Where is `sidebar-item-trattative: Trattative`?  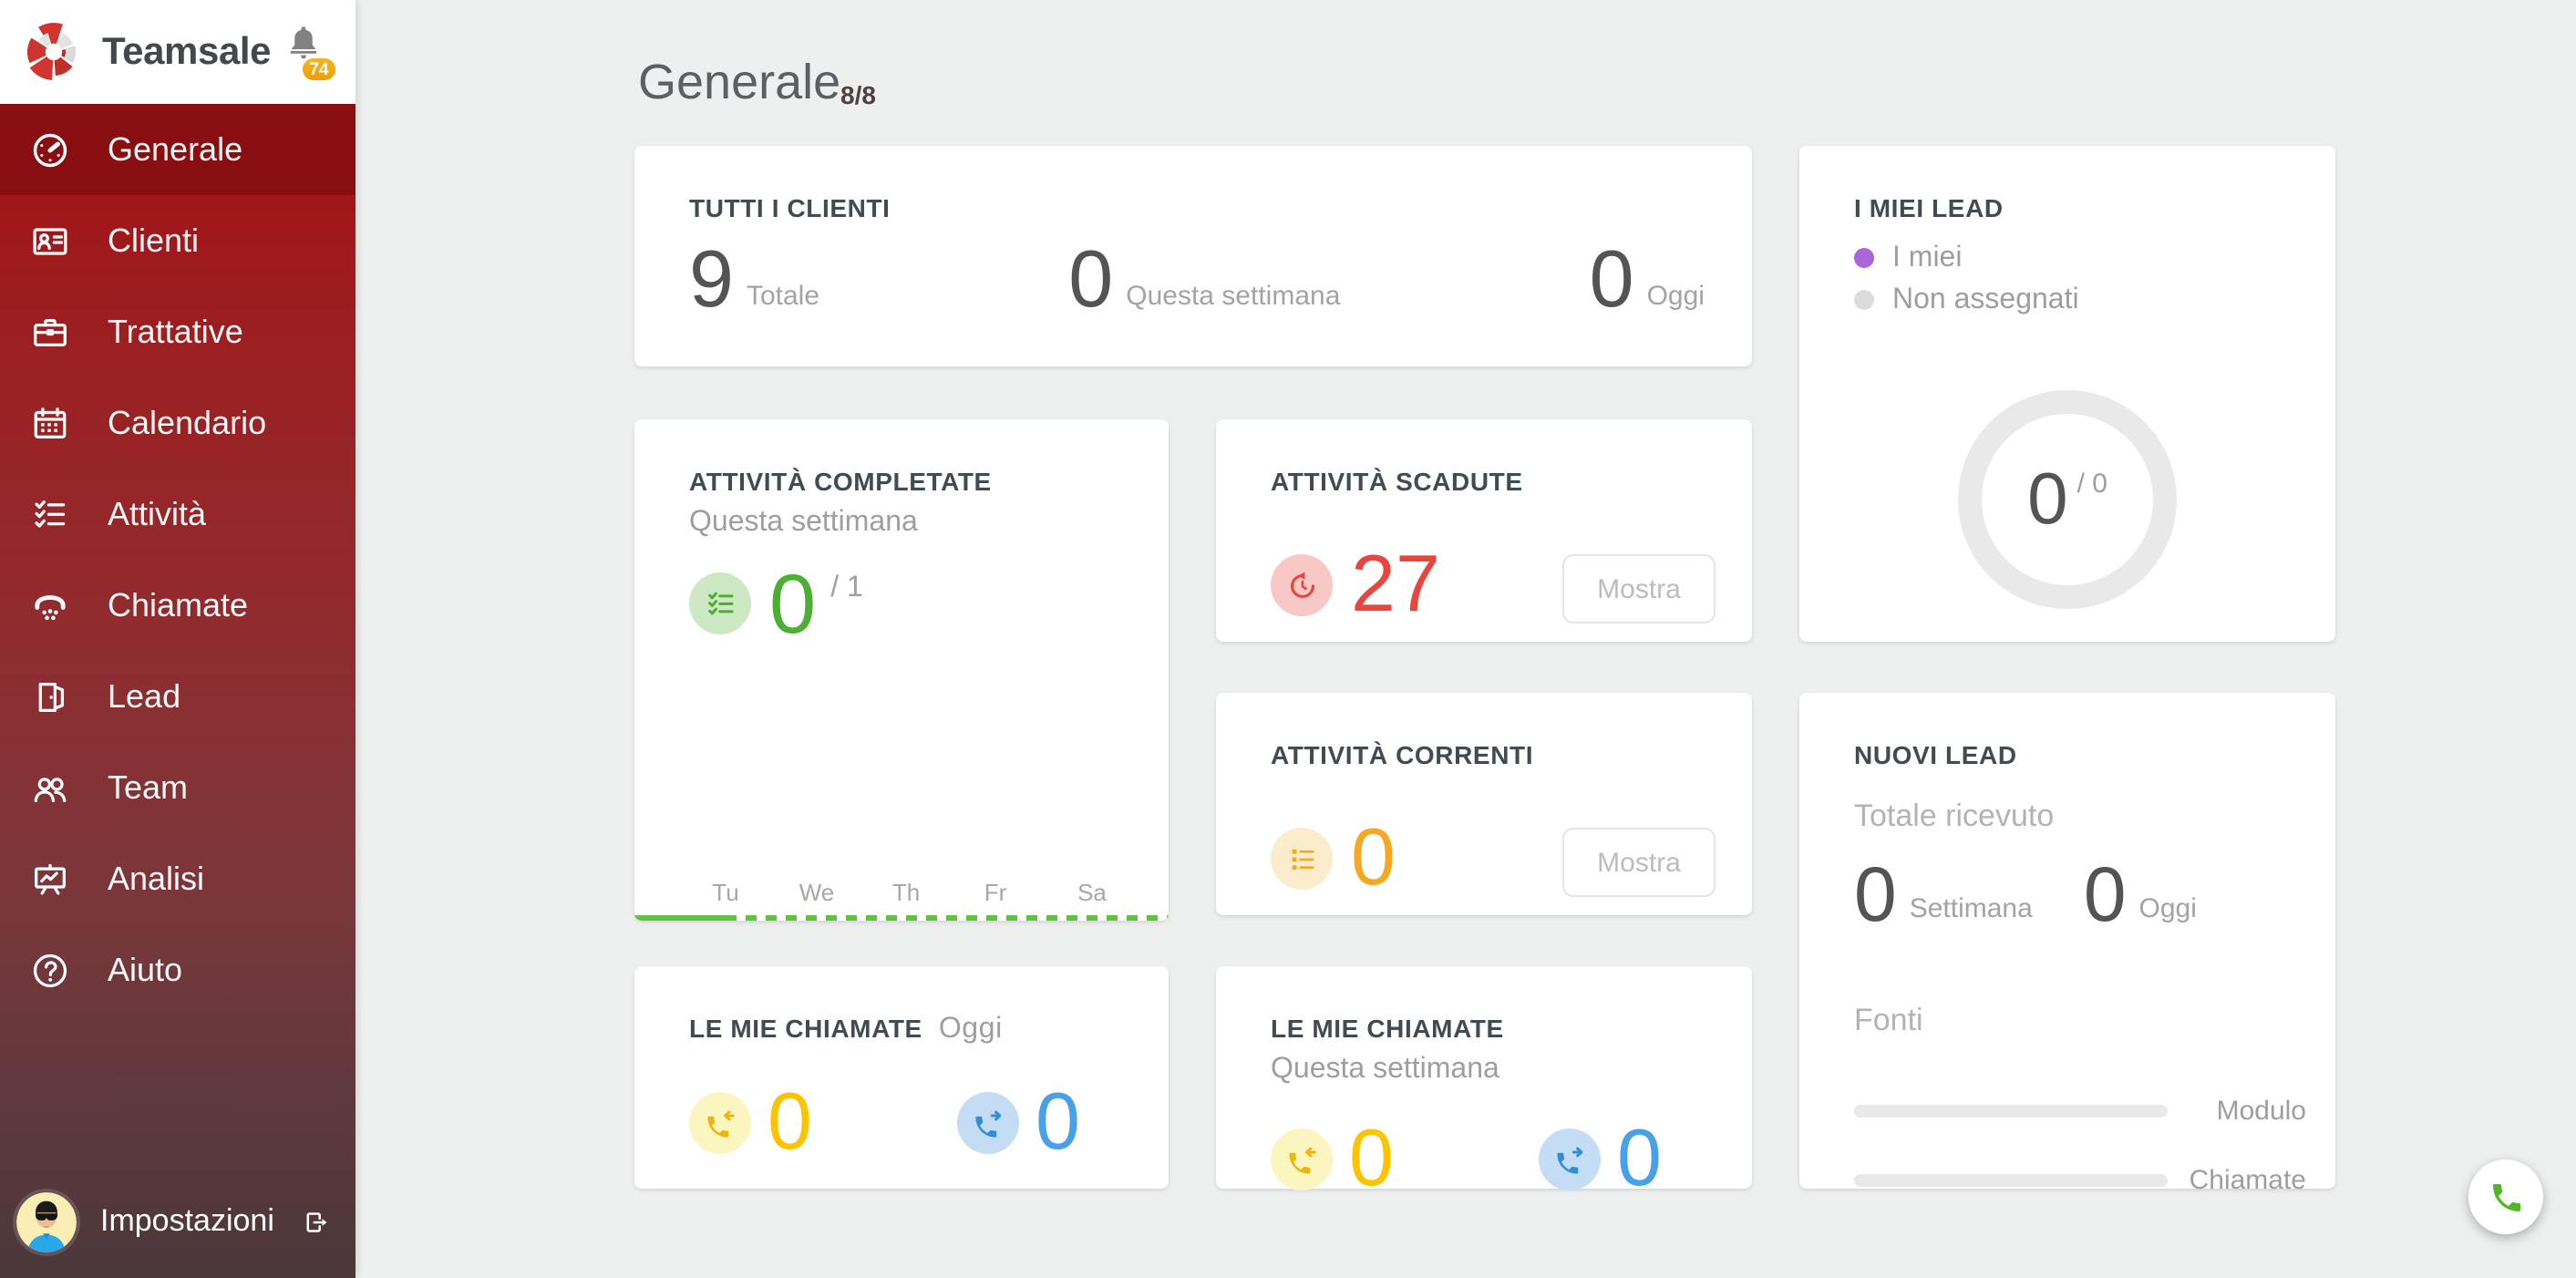 sidebar-item-trattative: Trattative is located at coordinates (177, 331).